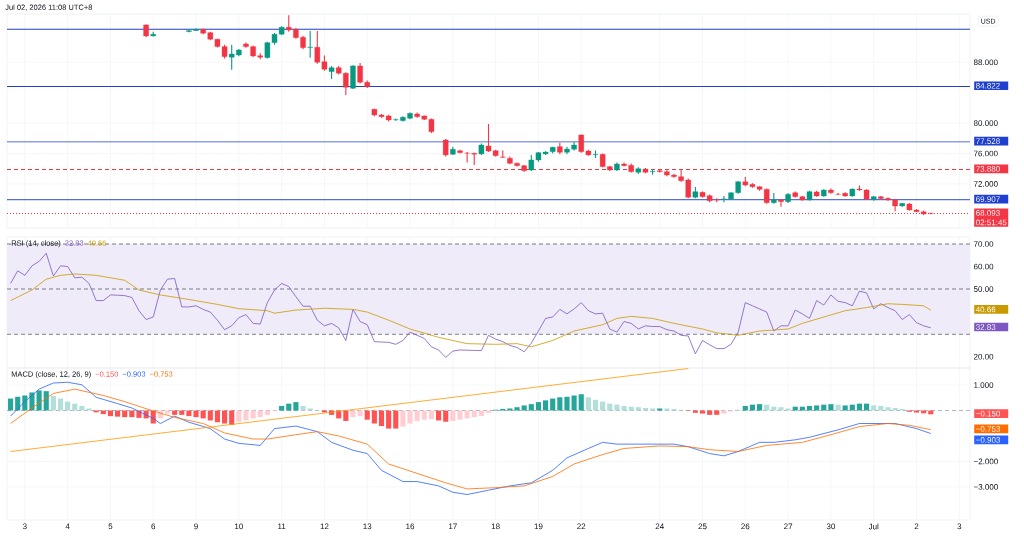 The height and width of the screenshot is (558, 1024). Describe the element at coordinates (702, 526) in the screenshot. I see `x-tick-label: 25` at that location.